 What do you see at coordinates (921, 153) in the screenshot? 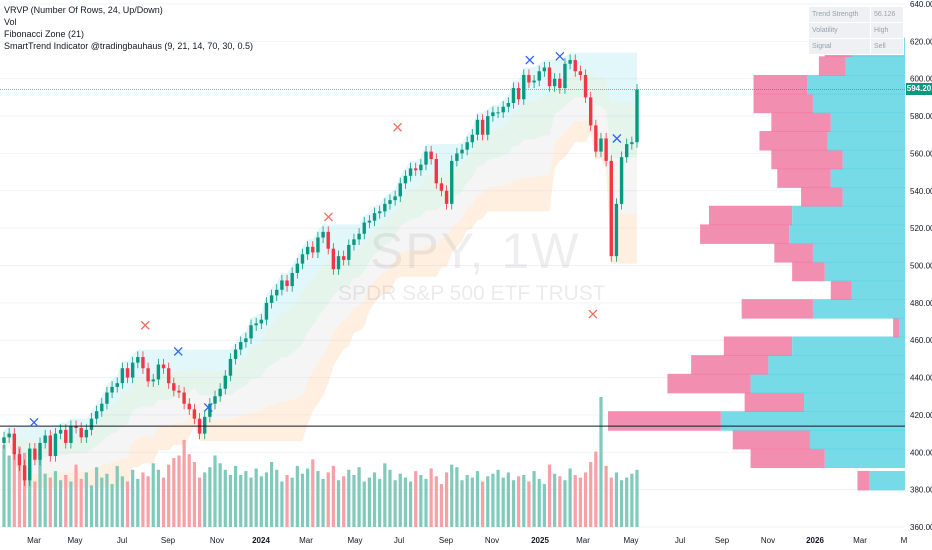
I see `price-tick-label: 560.00` at bounding box center [921, 153].